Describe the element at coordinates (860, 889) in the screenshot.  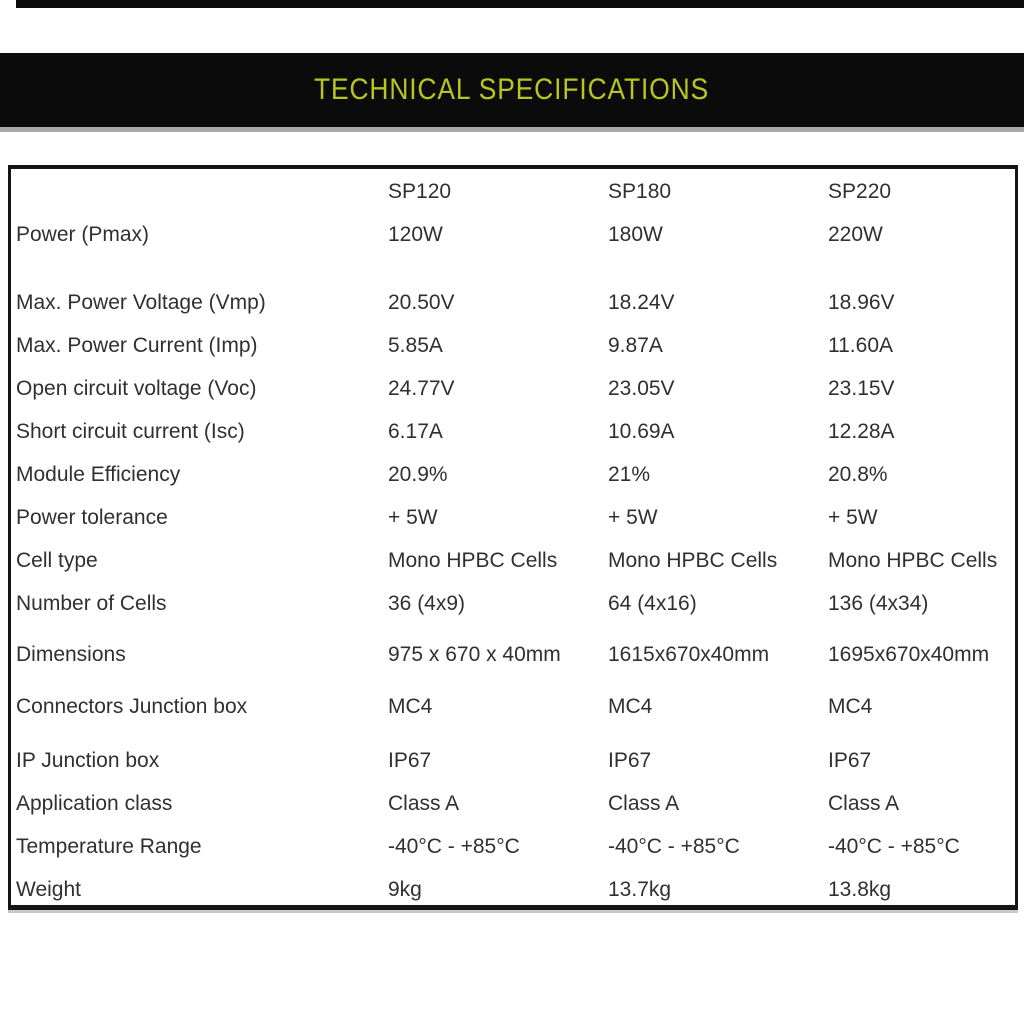
I see `spec-value: 13.8kg` at that location.